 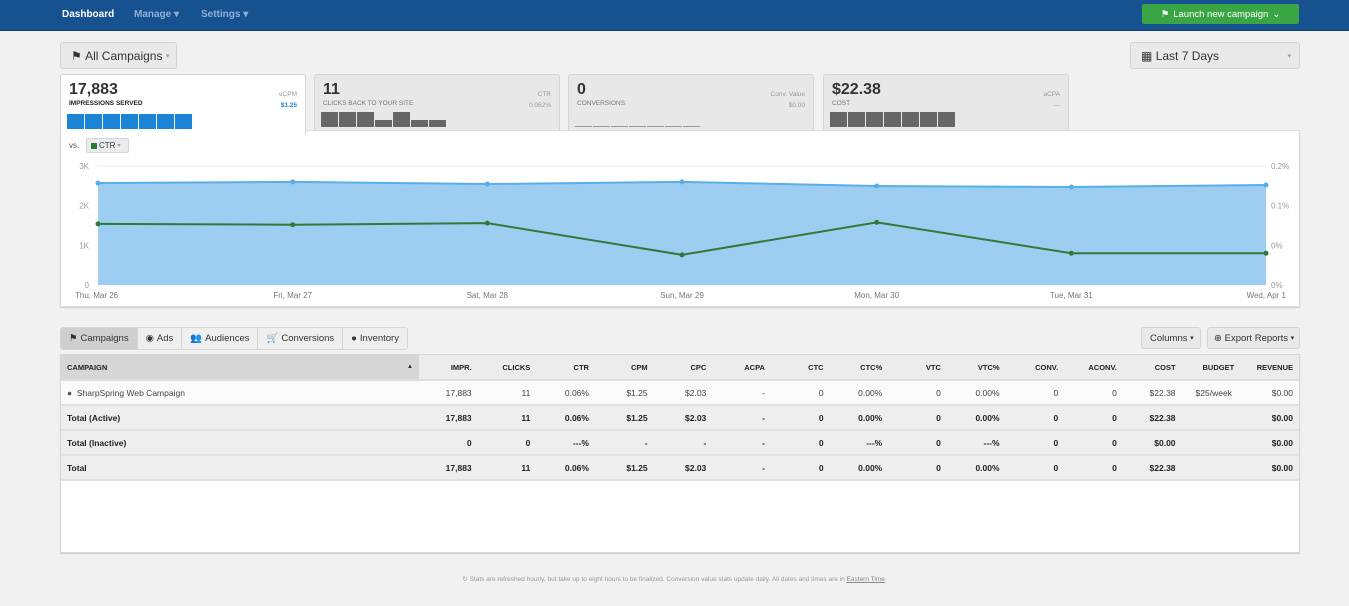 What do you see at coordinates (565, 368) in the screenshot?
I see `column-header: CTR` at bounding box center [565, 368].